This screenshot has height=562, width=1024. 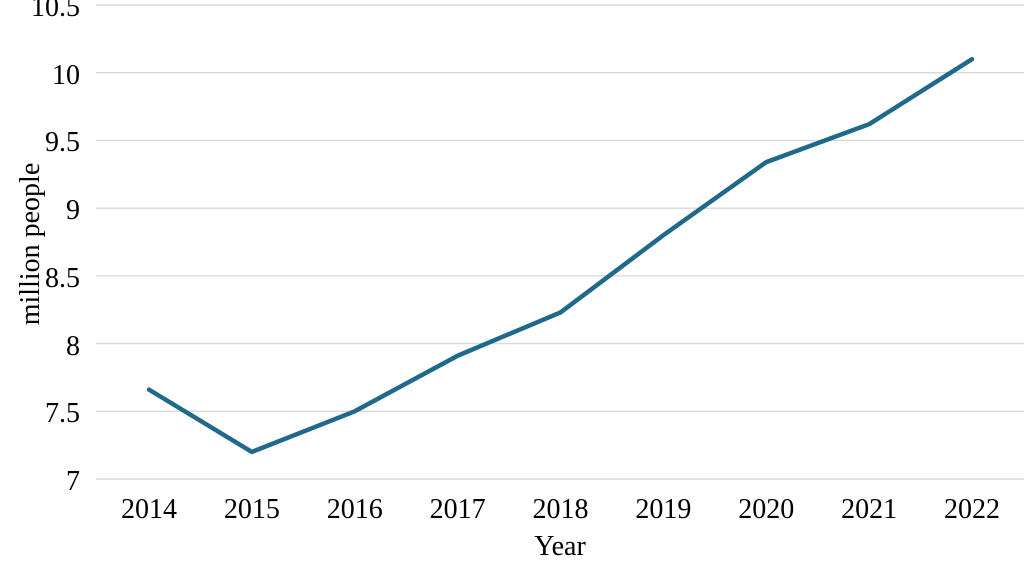 What do you see at coordinates (149, 509) in the screenshot?
I see `x-tick-label: 2014` at bounding box center [149, 509].